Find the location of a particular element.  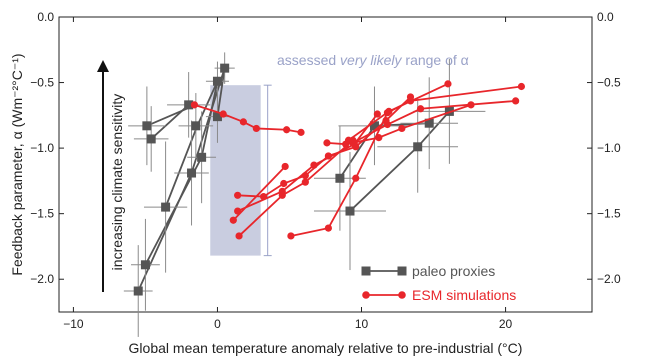

sensitivity-arrow-label: increasing climate sensitivity is located at coordinates (117, 182).